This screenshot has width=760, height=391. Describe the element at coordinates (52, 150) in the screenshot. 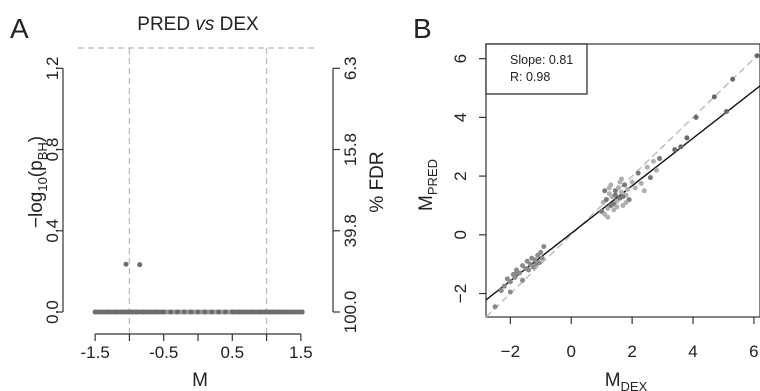

I see `panel-a-y-tick-label: 0.8` at that location.